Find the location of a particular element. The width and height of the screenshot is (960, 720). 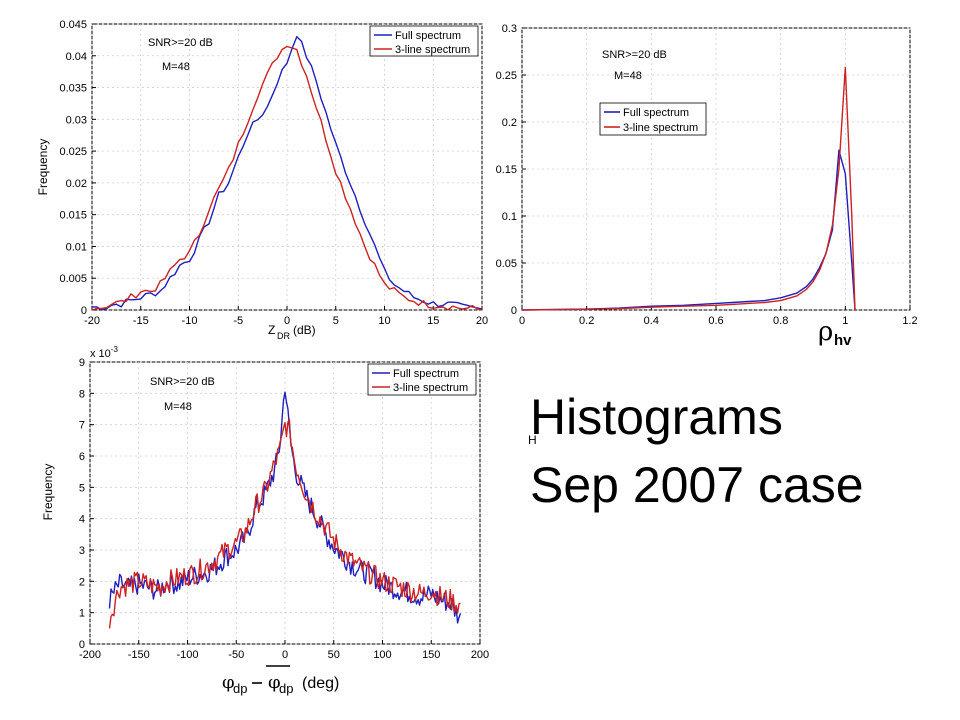

phidp-series-group is located at coordinates (285, 510).